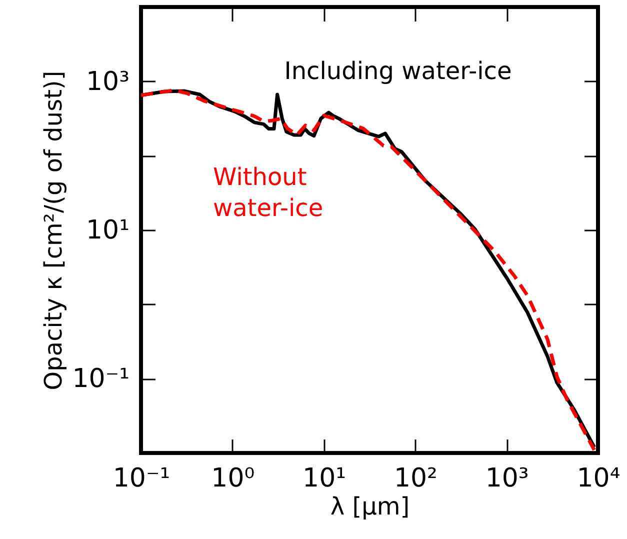  Describe the element at coordinates (233, 479) in the screenshot. I see `x-tick-label: 10⁰` at that location.